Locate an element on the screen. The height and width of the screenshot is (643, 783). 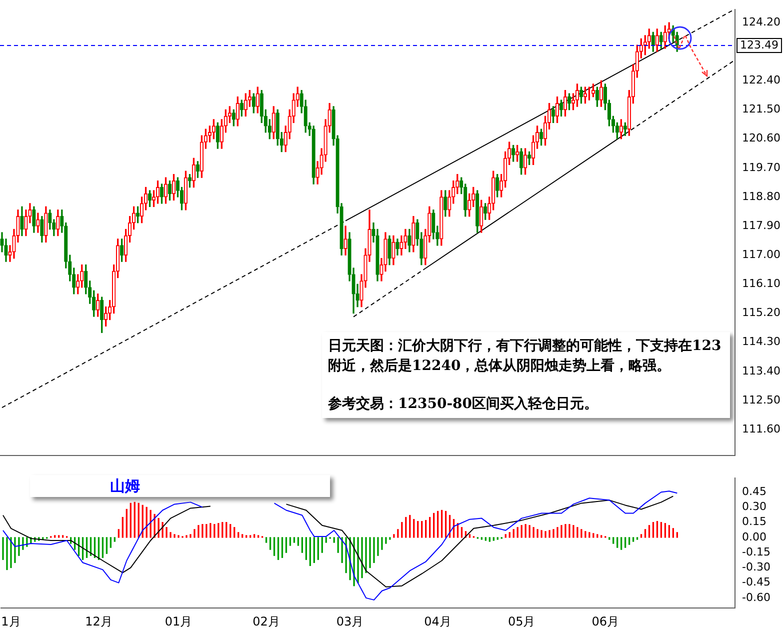
y-tick-label: 111.60 is located at coordinates (761, 429).